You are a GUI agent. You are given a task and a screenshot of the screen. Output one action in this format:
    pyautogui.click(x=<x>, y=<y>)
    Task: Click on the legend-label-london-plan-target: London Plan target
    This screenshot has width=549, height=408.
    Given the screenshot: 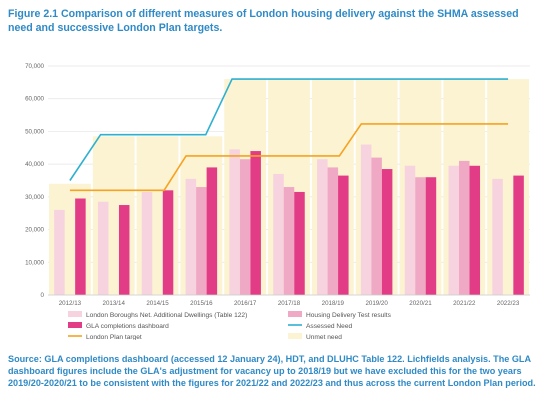 What is the action you would take?
    pyautogui.click(x=114, y=337)
    